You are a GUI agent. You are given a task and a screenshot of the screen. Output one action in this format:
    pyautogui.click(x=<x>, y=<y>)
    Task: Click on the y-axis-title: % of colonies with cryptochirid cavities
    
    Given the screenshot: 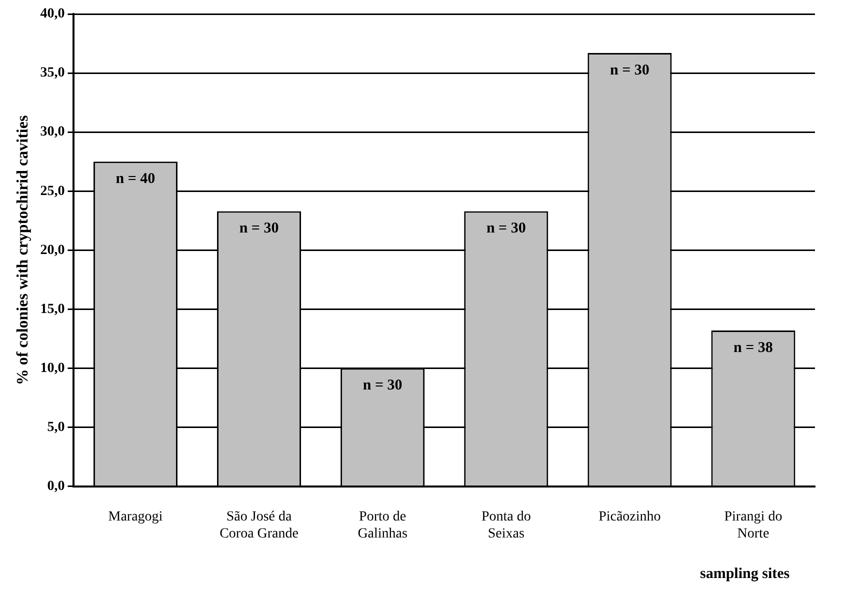 What is the action you would take?
    pyautogui.click(x=23, y=250)
    